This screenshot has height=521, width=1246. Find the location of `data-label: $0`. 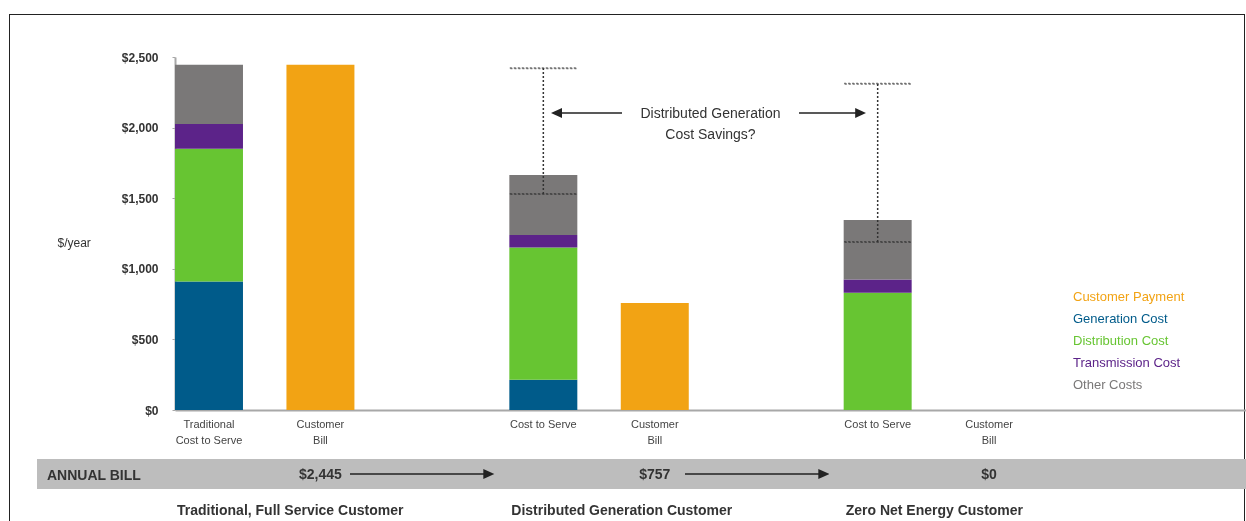

data-label: $0 is located at coordinates (989, 474).